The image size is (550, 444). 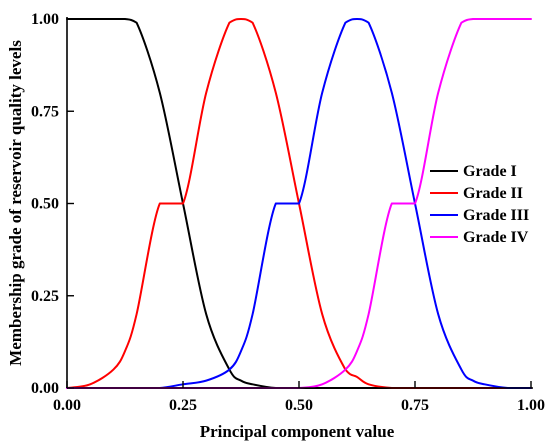 What do you see at coordinates (183, 405) in the screenshot?
I see `x-tick-label: 0.25` at bounding box center [183, 405].